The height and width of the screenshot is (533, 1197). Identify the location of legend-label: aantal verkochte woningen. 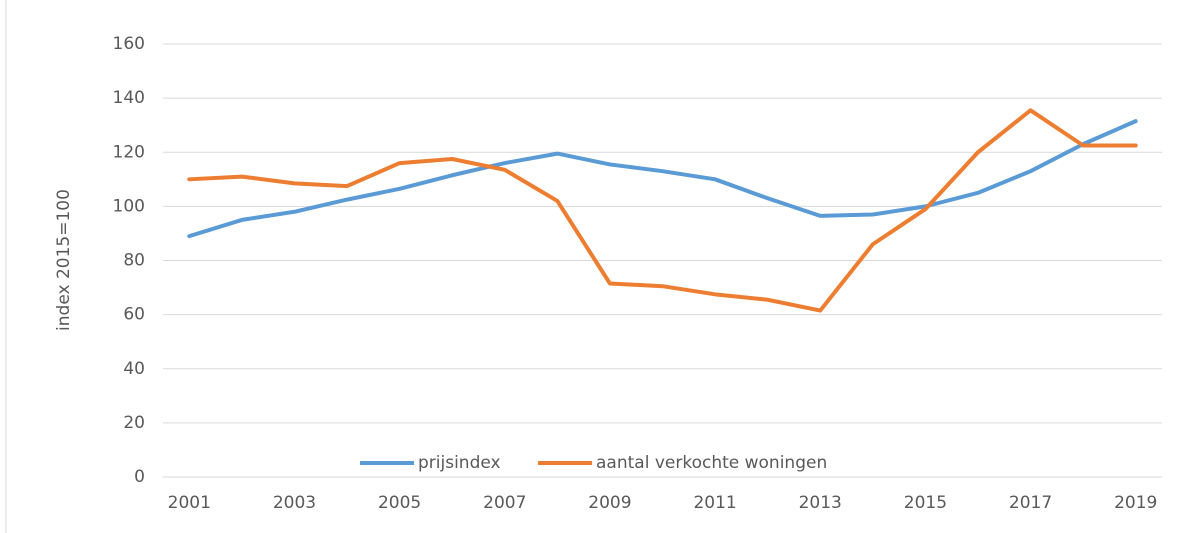
(711, 463).